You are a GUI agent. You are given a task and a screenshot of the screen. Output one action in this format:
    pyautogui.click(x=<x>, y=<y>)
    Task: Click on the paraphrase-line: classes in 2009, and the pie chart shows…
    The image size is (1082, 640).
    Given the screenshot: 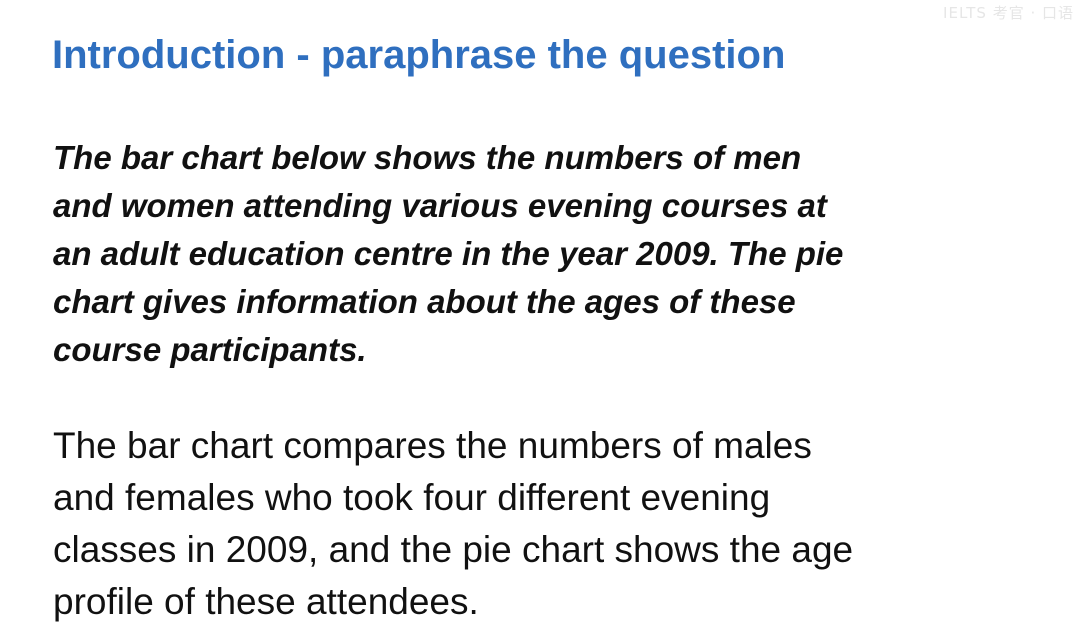 What is the action you would take?
    pyautogui.click(x=453, y=549)
    